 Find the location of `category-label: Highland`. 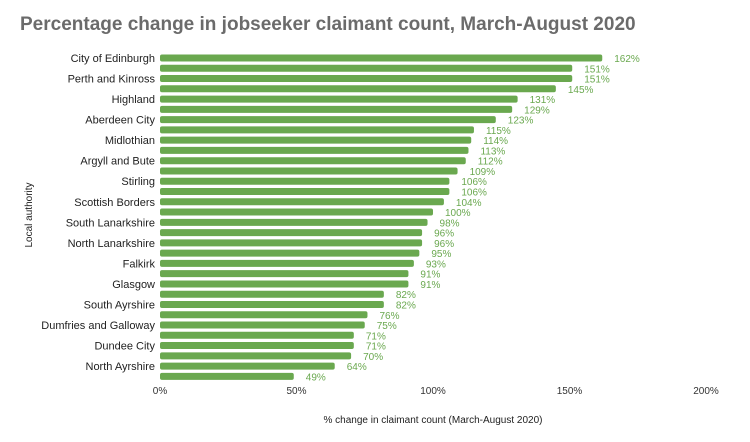

category-label: Highland is located at coordinates (133, 100).